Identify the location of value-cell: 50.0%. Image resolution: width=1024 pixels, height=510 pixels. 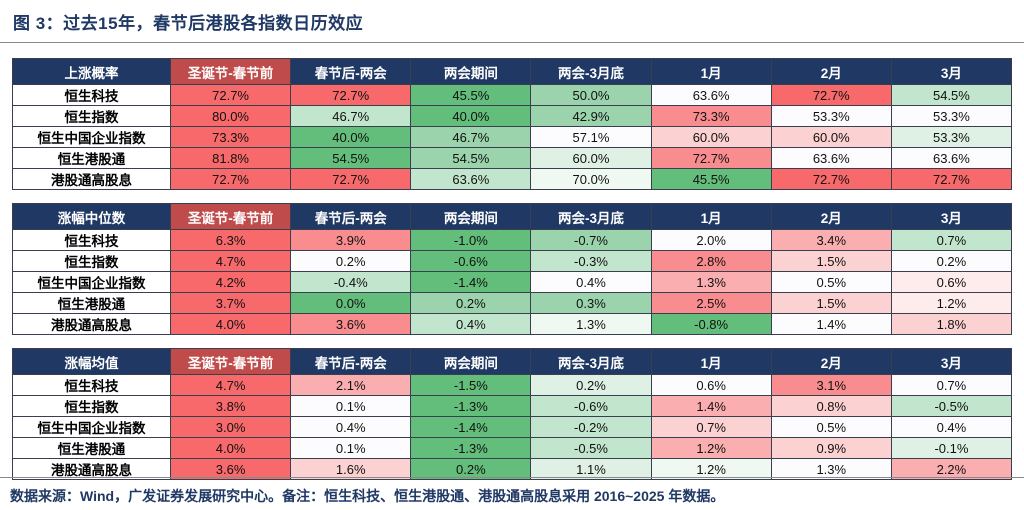
(591, 95).